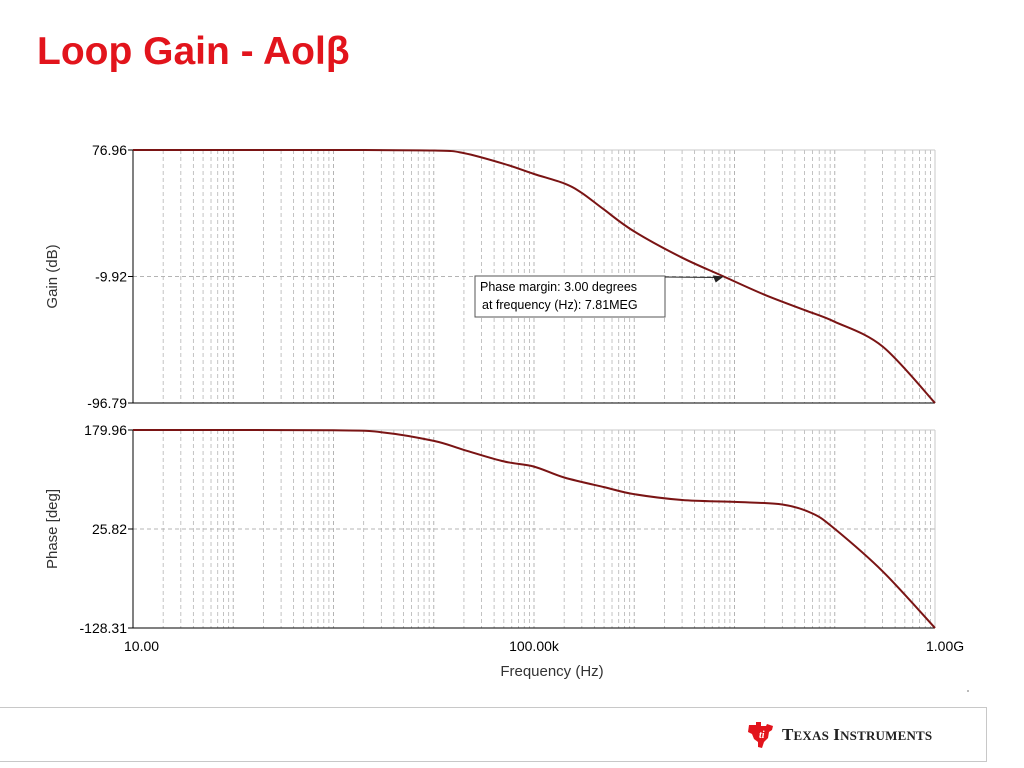 This screenshot has width=1024, height=768. Describe the element at coordinates (193, 51) in the screenshot. I see `slide-title: Loop Gain - Aolβ` at that location.